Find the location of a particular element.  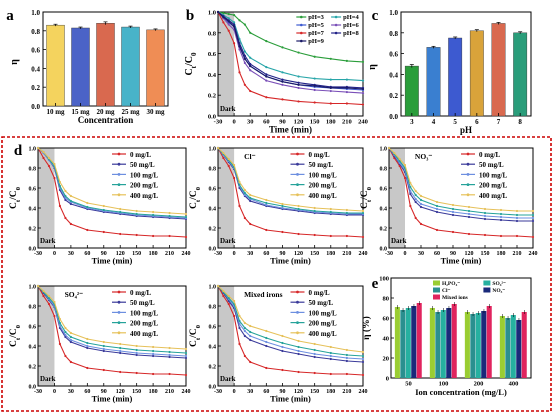

legend-label: Mixed ions is located at coordinates (455, 298).